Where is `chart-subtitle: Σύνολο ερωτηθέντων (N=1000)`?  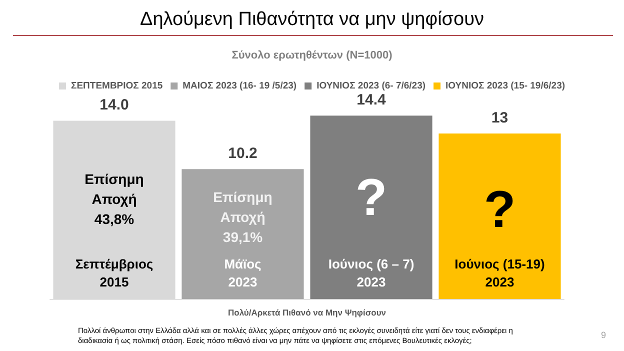
chart-subtitle: Σύνολο ερωτηθέντων (N=1000) is located at coordinates (312, 56).